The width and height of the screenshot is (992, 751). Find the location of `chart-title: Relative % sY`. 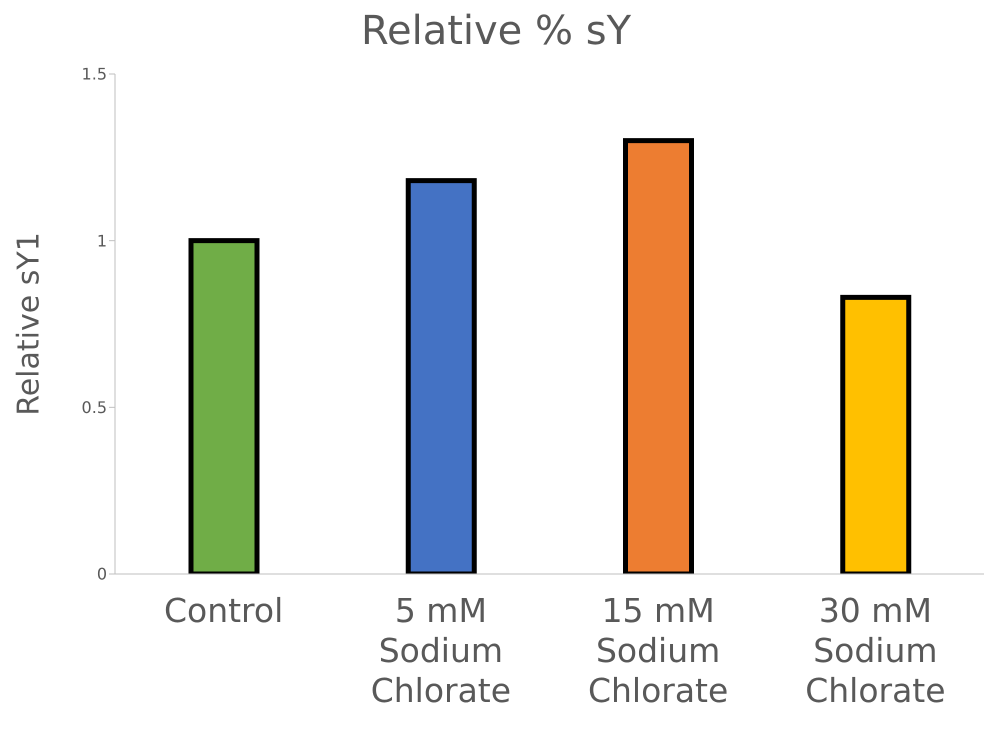

chart-title: Relative % sY is located at coordinates (496, 31).